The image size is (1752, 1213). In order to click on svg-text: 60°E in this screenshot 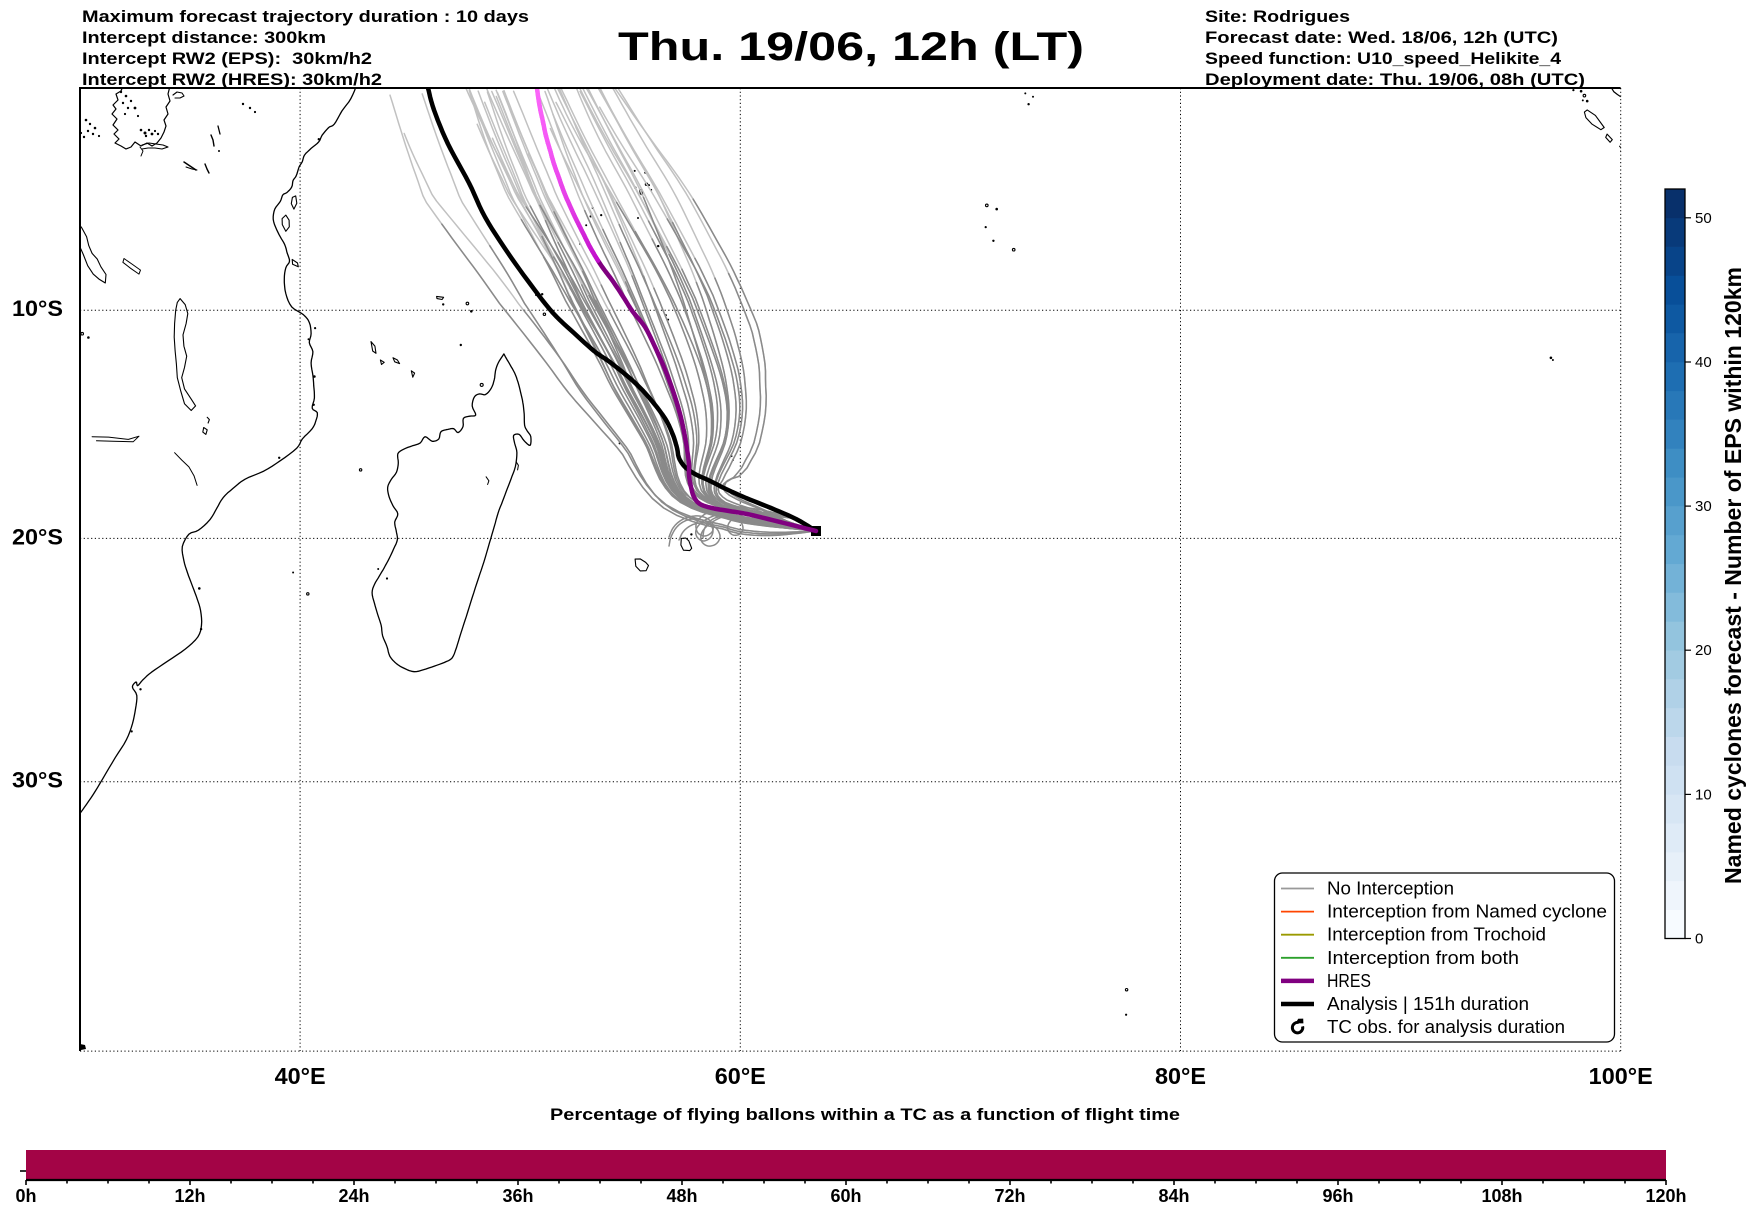, I will do `click(740, 1076)`.